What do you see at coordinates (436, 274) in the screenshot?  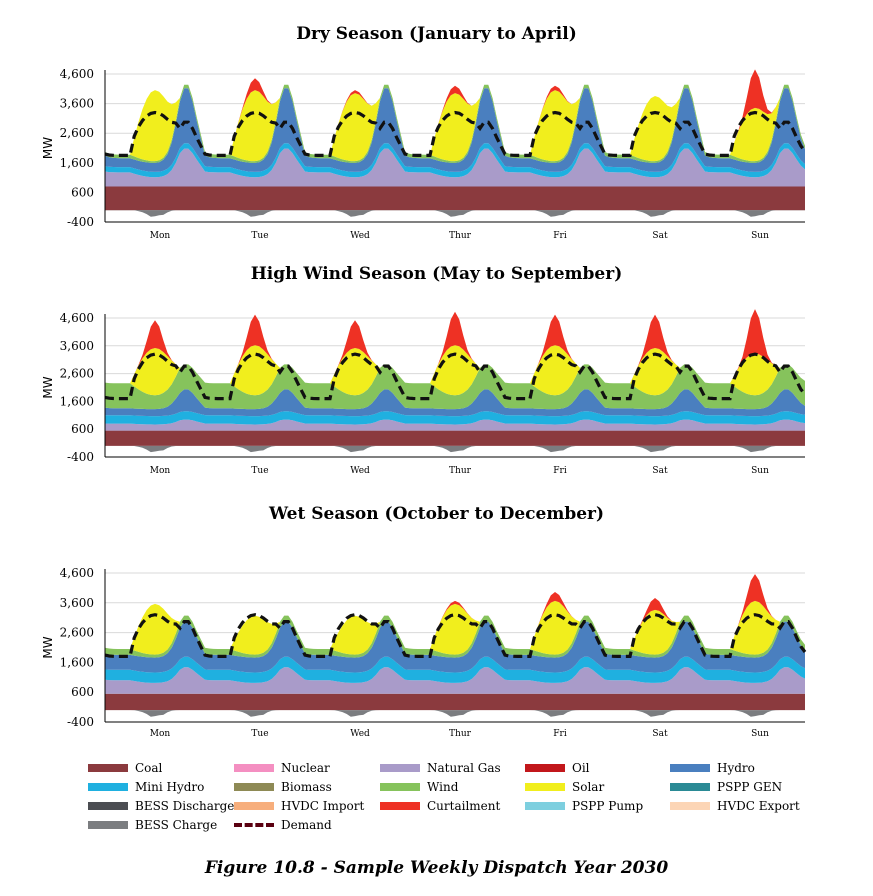 I see `chart-title-high-wind: High Wind Season (May to September)` at bounding box center [436, 274].